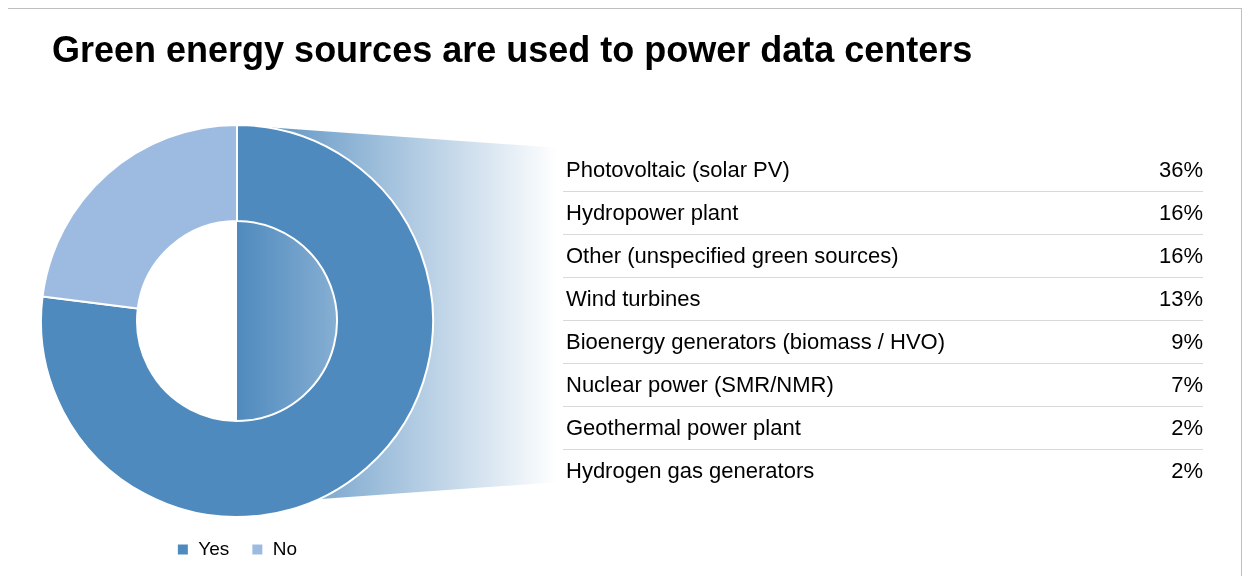 This screenshot has height=584, width=1250. Describe the element at coordinates (678, 170) in the screenshot. I see `category-label: Photovoltaic (solar PV)` at that location.